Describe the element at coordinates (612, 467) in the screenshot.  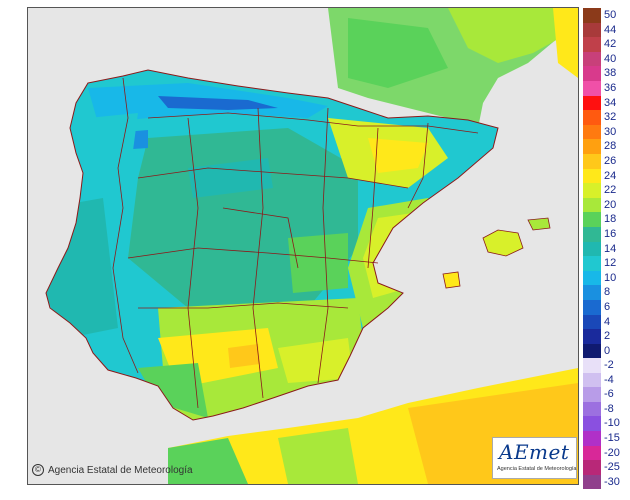
I see `legend-label: -25` at that location.